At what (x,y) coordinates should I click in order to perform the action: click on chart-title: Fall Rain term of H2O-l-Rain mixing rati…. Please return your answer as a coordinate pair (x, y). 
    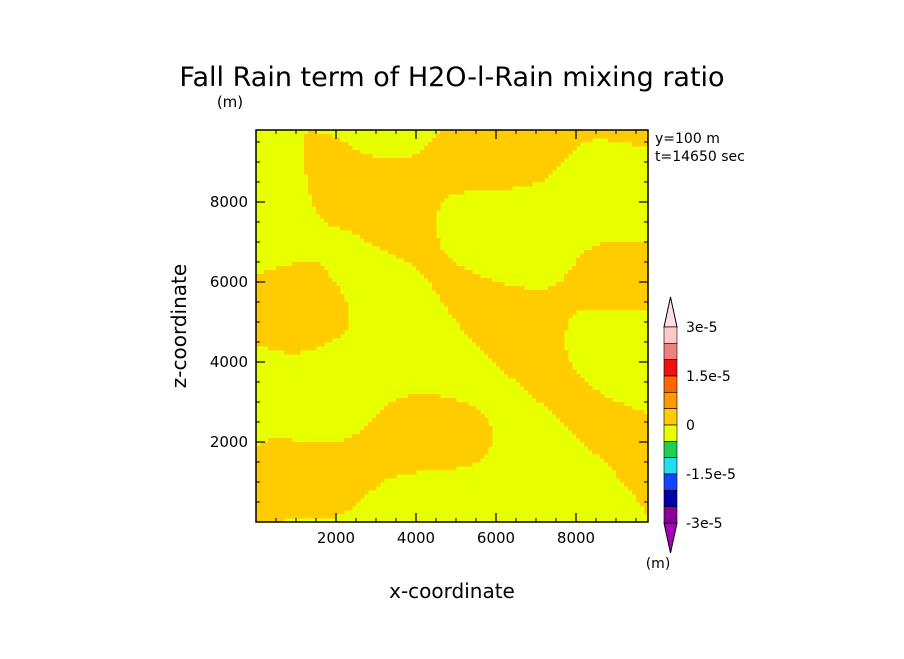
    Looking at the image, I should click on (451, 77).